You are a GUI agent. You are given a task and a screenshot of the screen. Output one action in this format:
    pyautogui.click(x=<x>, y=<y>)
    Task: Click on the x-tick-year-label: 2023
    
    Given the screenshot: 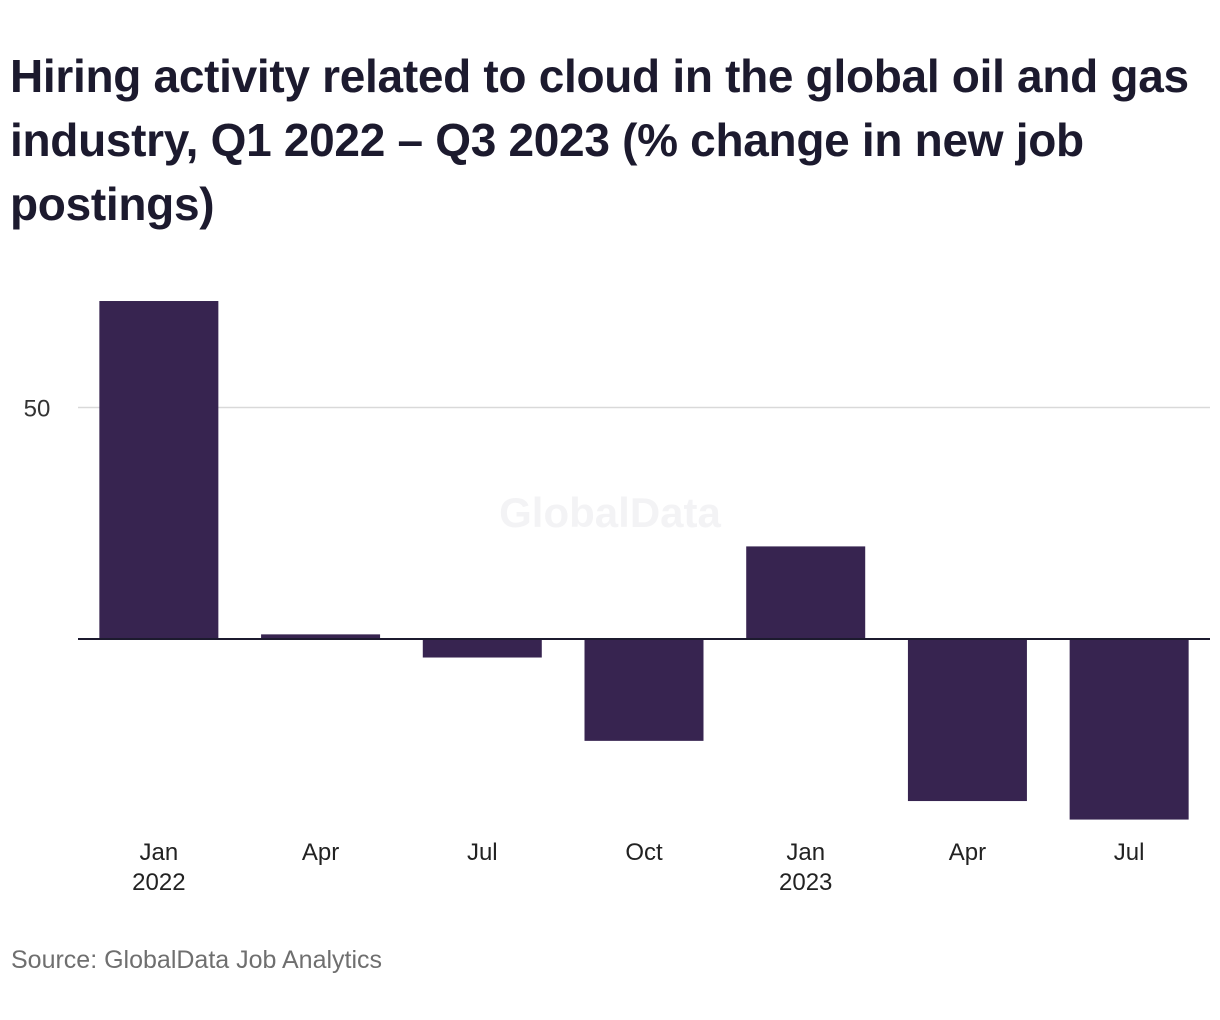 What is the action you would take?
    pyautogui.click(x=805, y=882)
    